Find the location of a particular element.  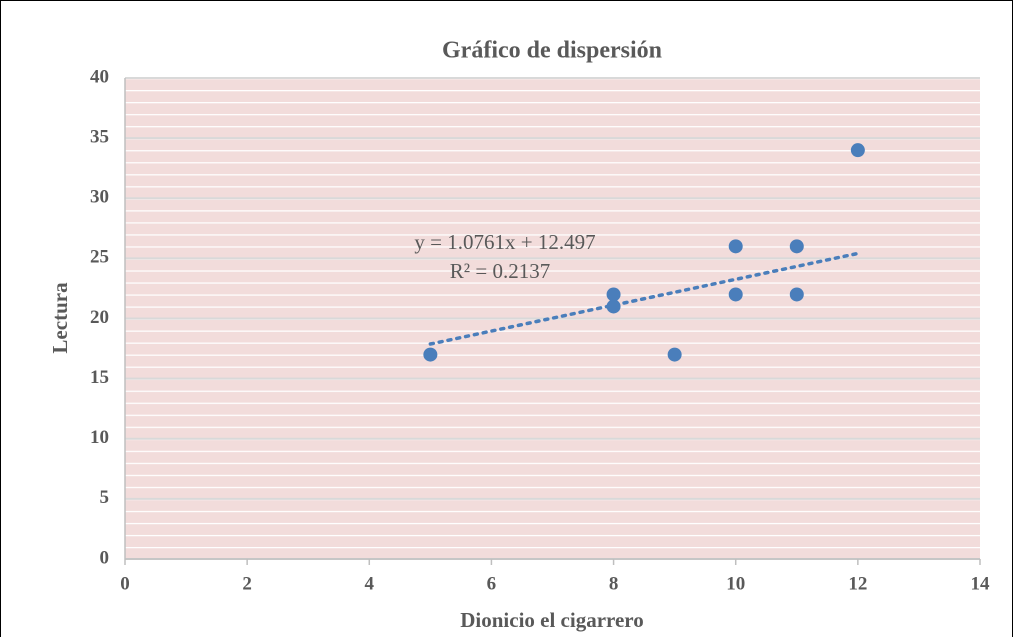

y-tick-label: 20 is located at coordinates (99, 317).